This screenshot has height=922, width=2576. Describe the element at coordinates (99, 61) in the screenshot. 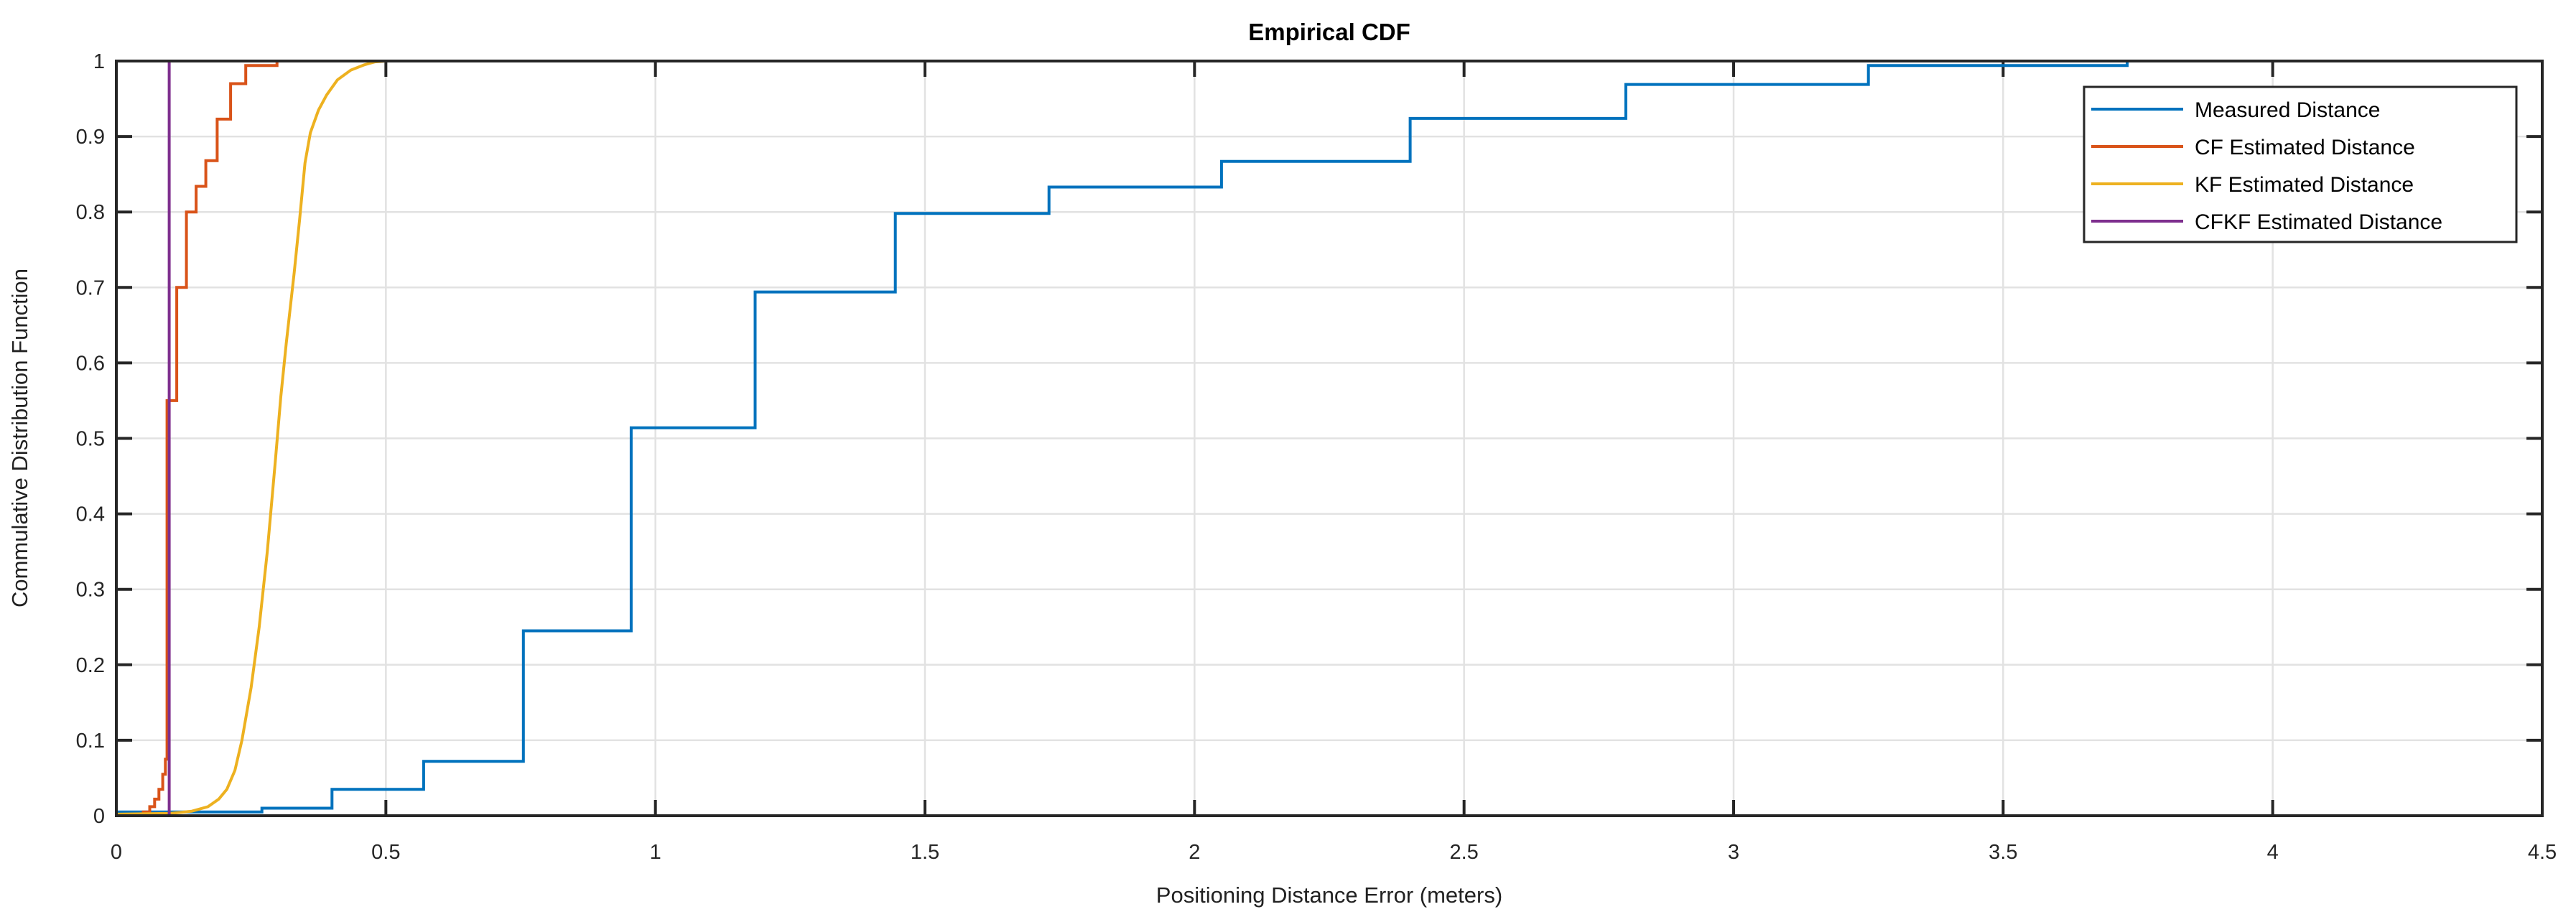

I see `y-tick-label-1: 1` at that location.